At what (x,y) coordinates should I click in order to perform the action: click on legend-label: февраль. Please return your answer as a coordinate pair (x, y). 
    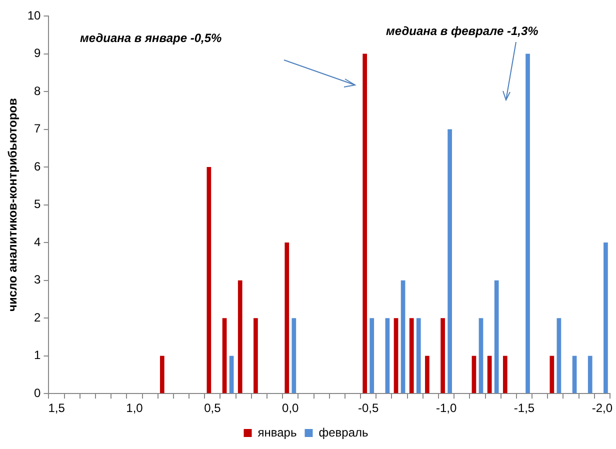
    Looking at the image, I should click on (343, 432).